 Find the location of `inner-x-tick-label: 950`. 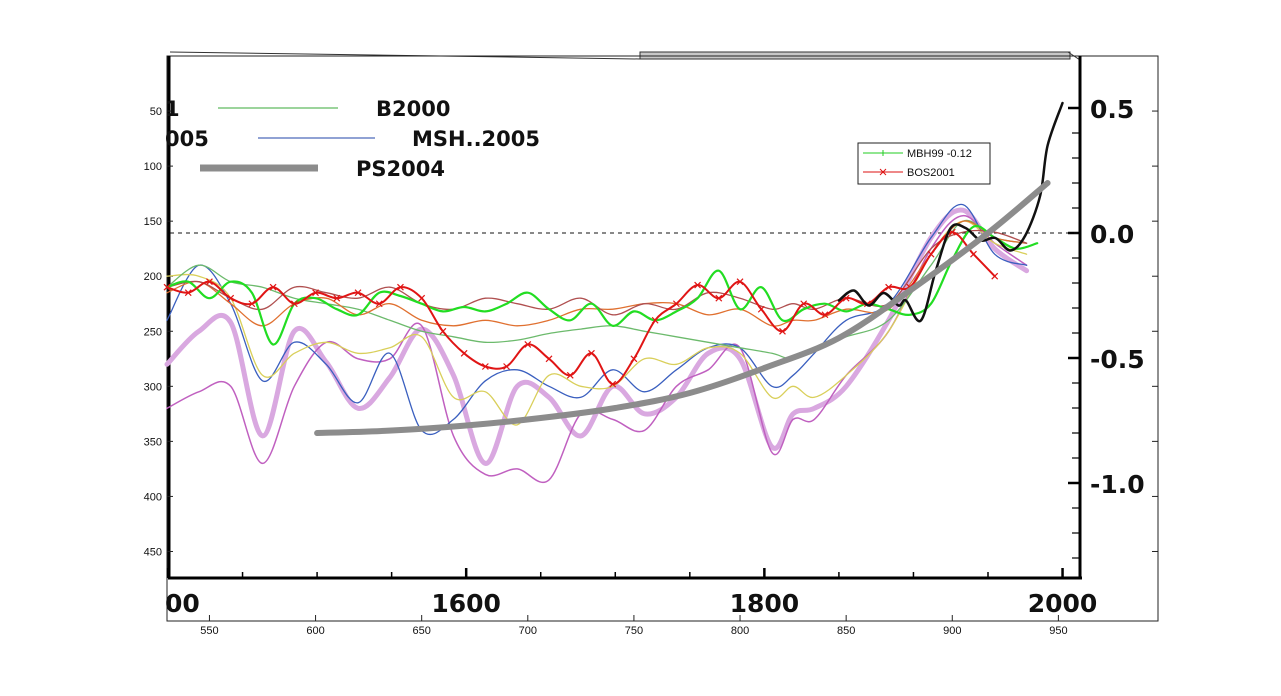

inner-x-tick-label: 950 is located at coordinates (1058, 631).